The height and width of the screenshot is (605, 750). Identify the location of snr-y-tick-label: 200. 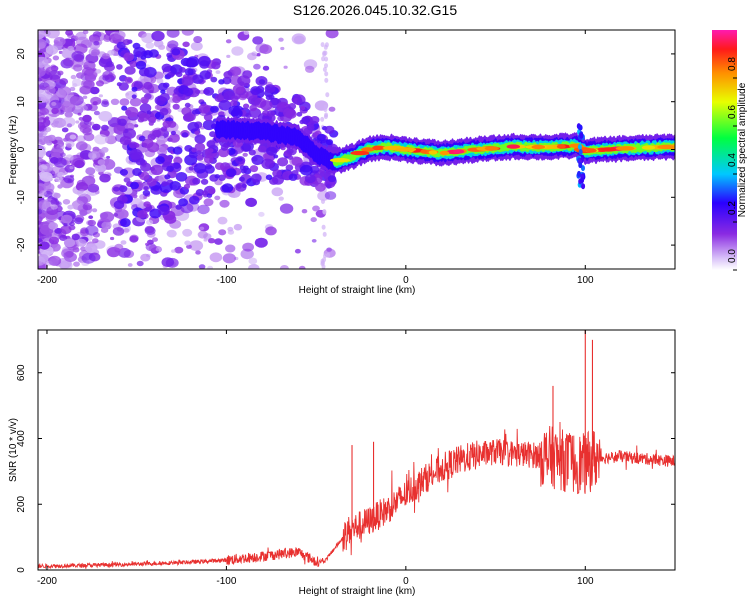
(21, 503).